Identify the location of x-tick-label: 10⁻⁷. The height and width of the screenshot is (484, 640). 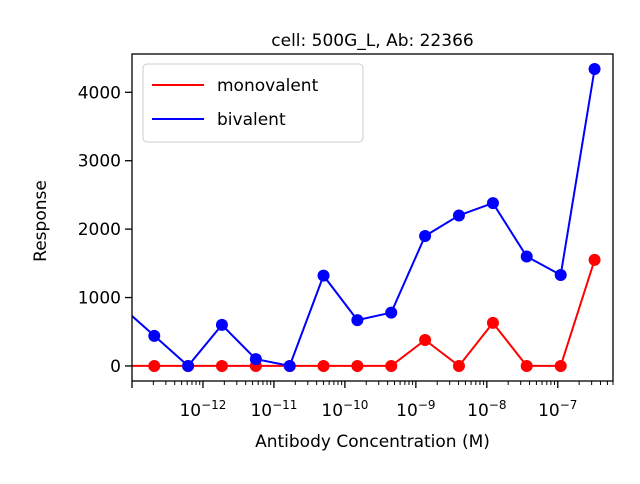
(557, 409).